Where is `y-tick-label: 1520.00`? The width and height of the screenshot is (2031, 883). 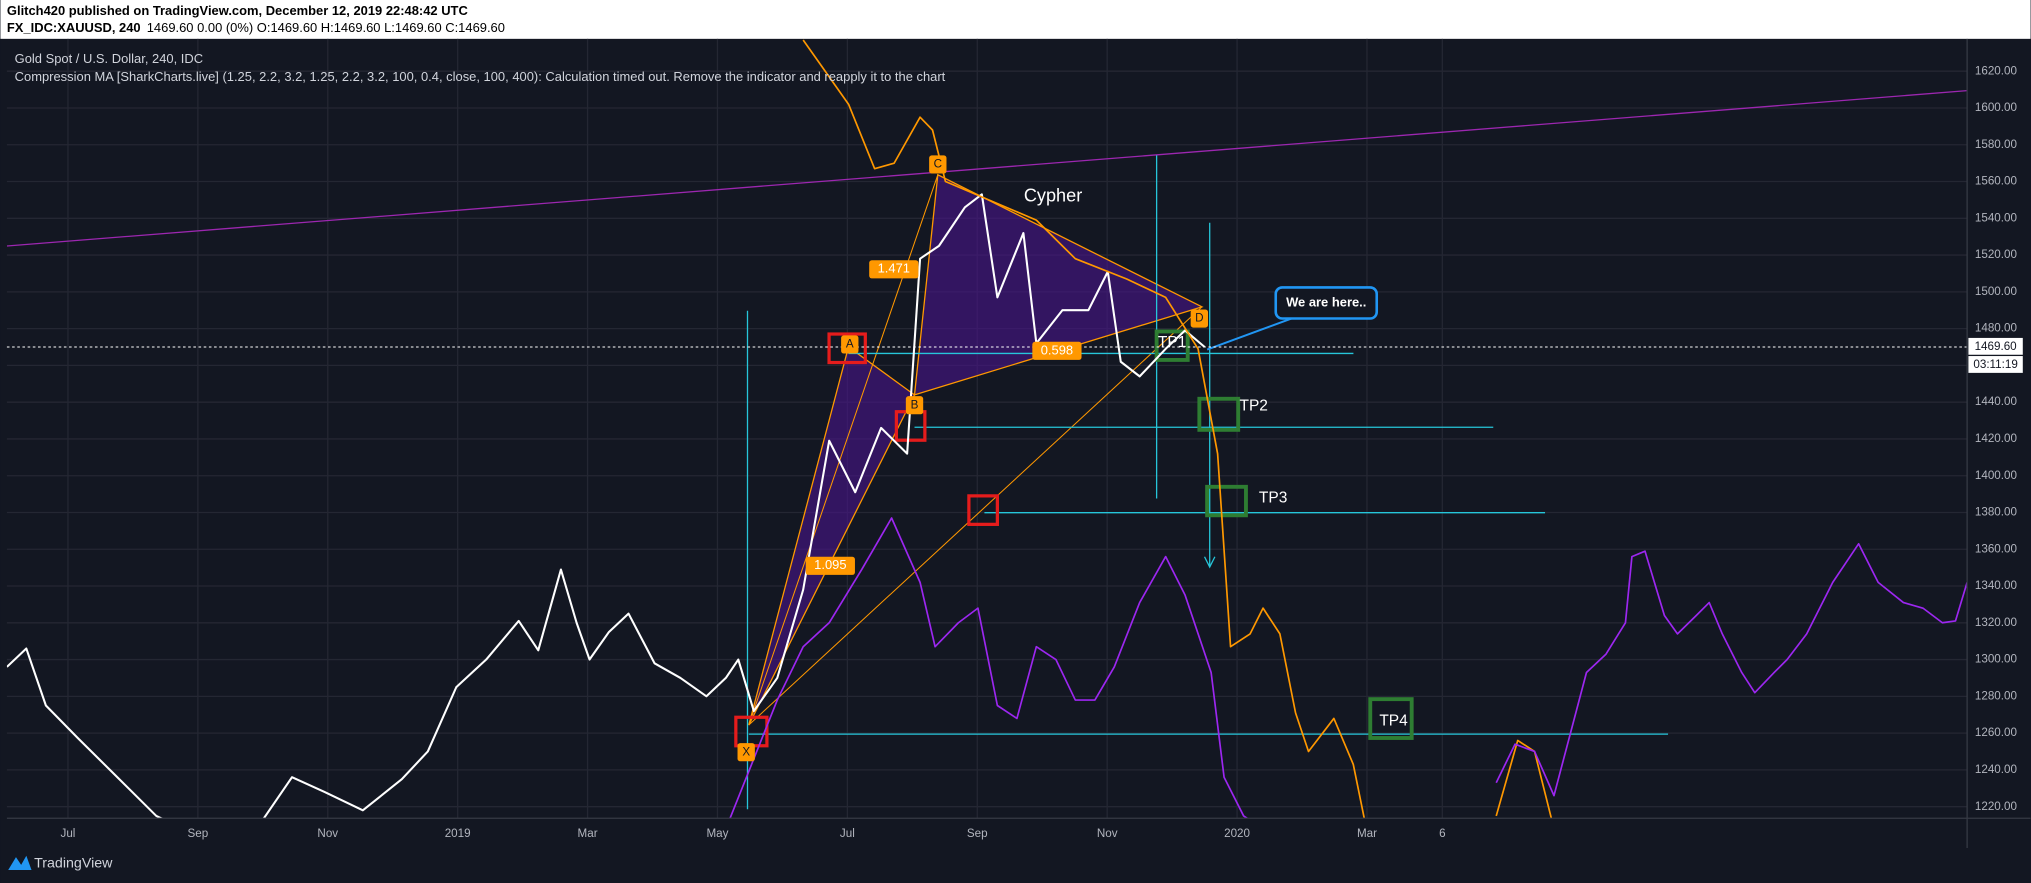
y-tick-label: 1520.00 is located at coordinates (1996, 254).